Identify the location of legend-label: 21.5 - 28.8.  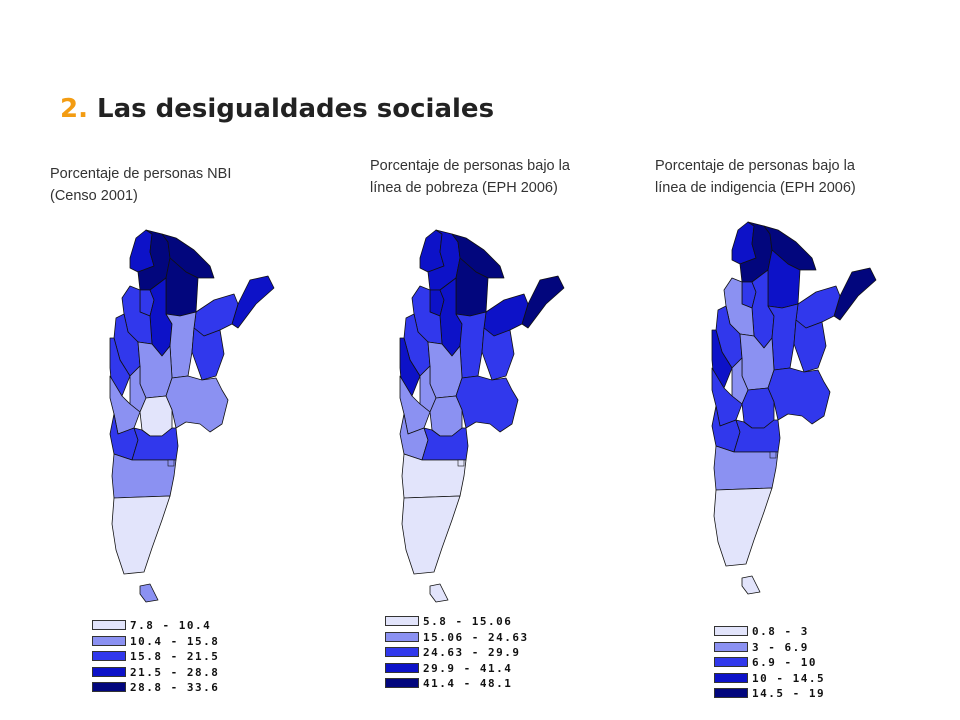
(175, 672).